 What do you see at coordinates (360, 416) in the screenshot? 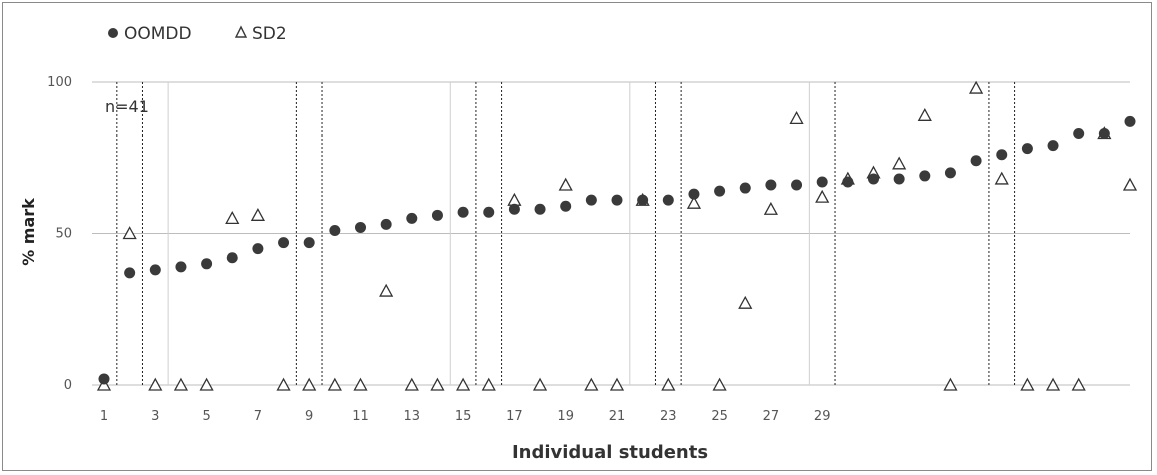
I see `x-tick-label: 11` at bounding box center [360, 416].